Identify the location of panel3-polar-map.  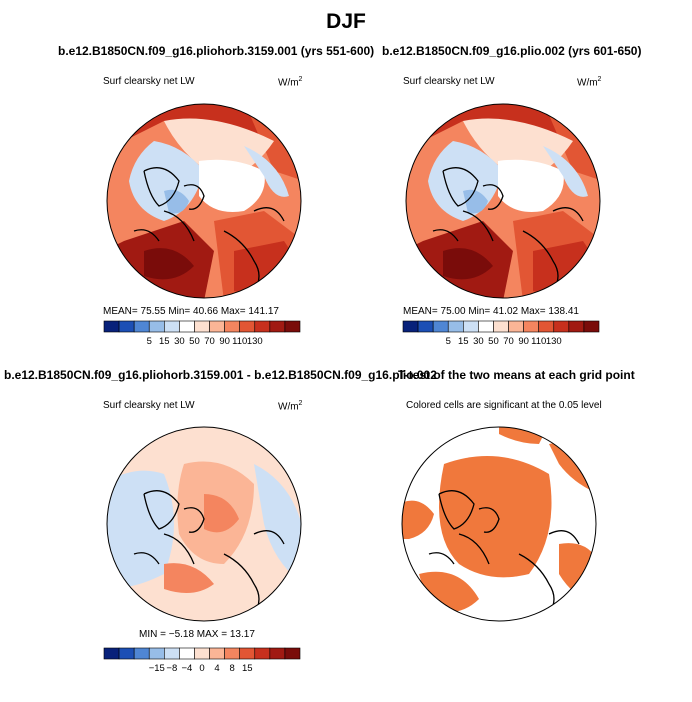
(204, 524).